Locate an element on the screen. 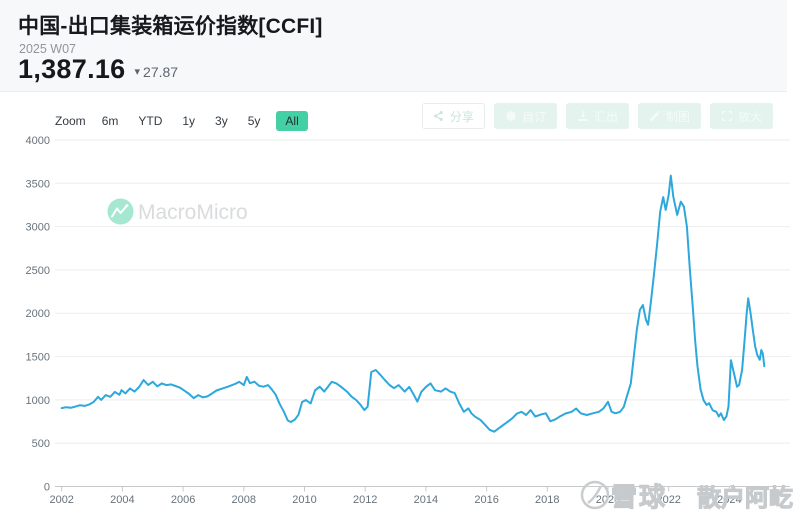 The height and width of the screenshot is (529, 800). x-tick-label: 2002 is located at coordinates (61, 500).